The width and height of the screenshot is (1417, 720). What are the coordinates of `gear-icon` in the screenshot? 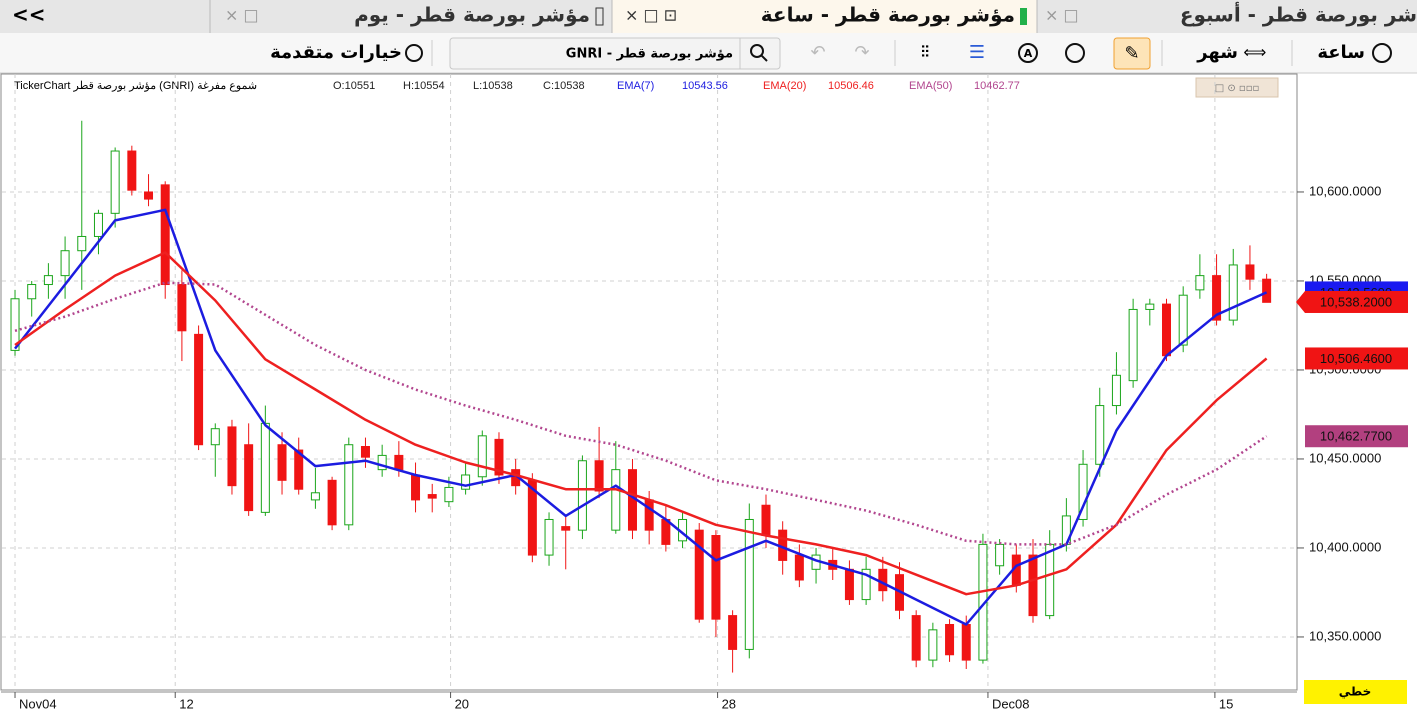 It's located at (414, 53).